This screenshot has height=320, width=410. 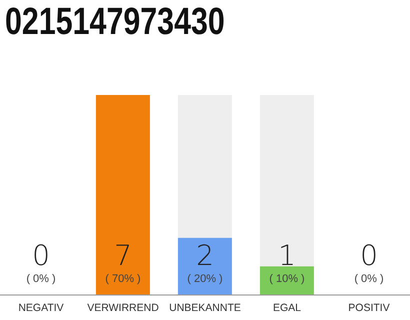 I want to click on x-tick-label: POSITIV, so click(x=369, y=308).